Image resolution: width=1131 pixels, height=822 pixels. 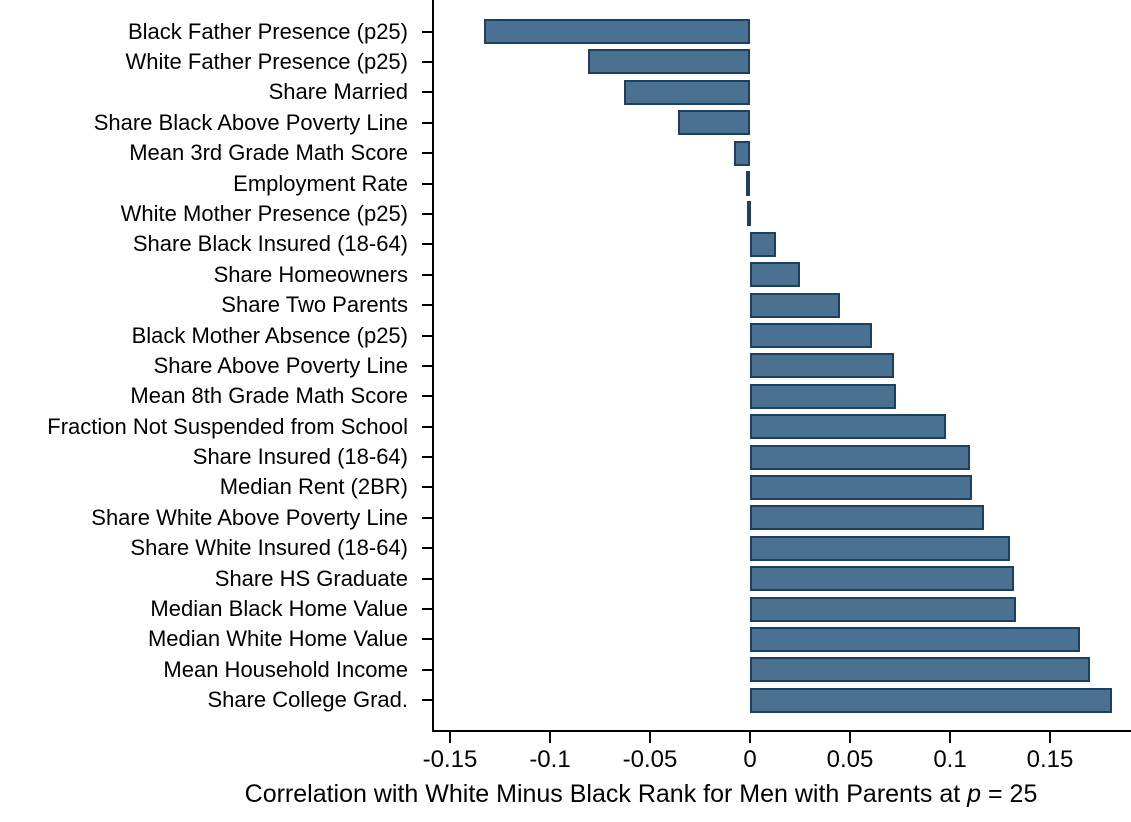 I want to click on category-label: Median Black Home Value, so click(x=279, y=609).